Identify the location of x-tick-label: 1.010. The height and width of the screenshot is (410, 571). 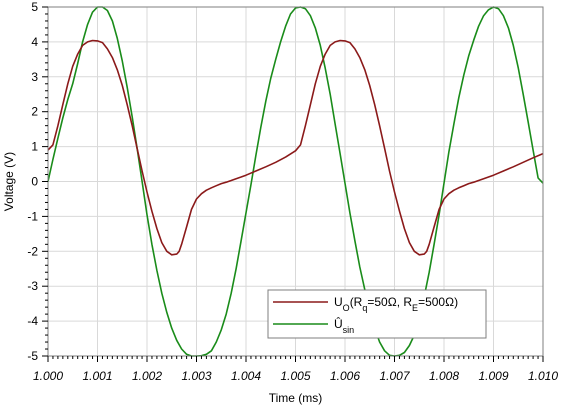
(543, 376).